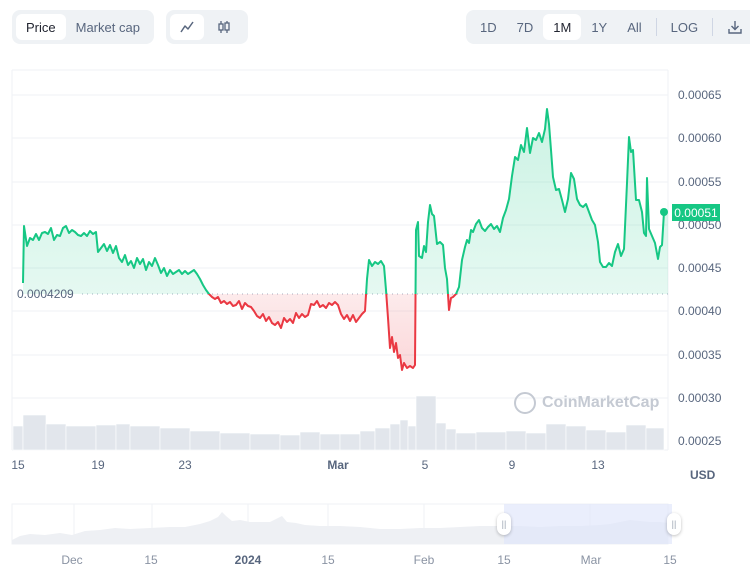 The image size is (750, 579). Describe the element at coordinates (488, 27) in the screenshot. I see `range-1d: 1D` at that location.